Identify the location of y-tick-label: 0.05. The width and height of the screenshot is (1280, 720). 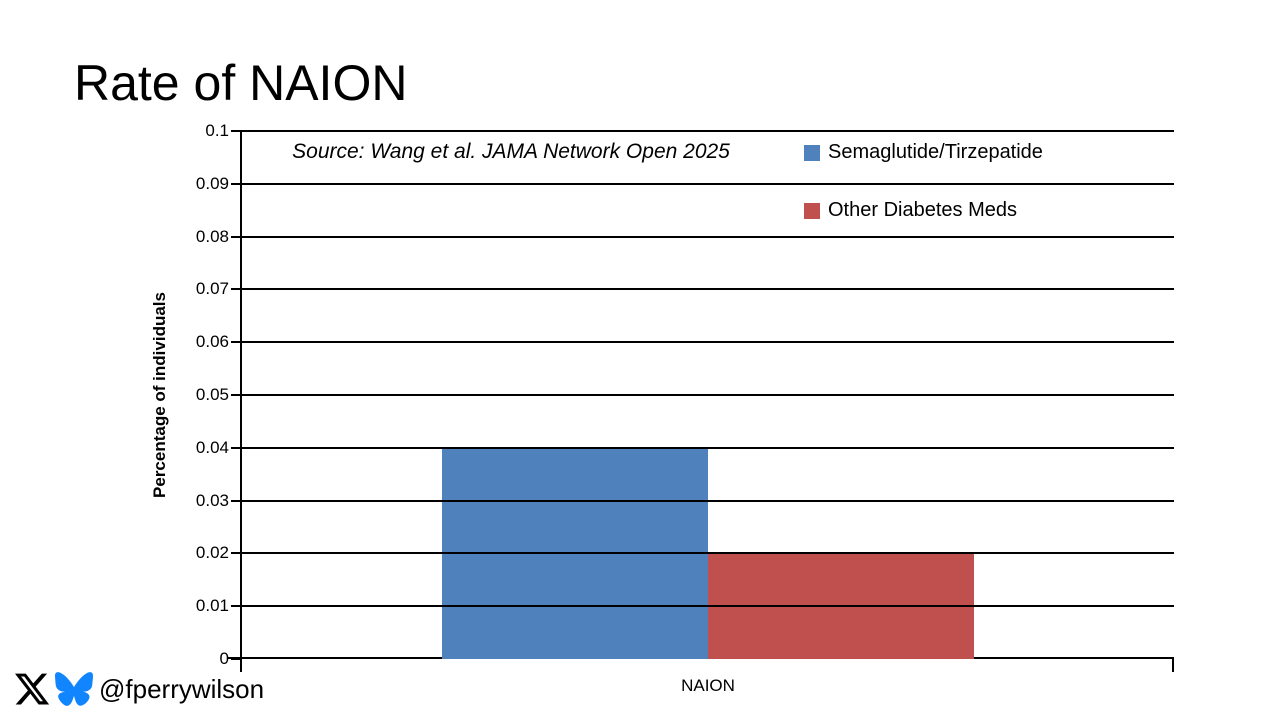
(212, 394).